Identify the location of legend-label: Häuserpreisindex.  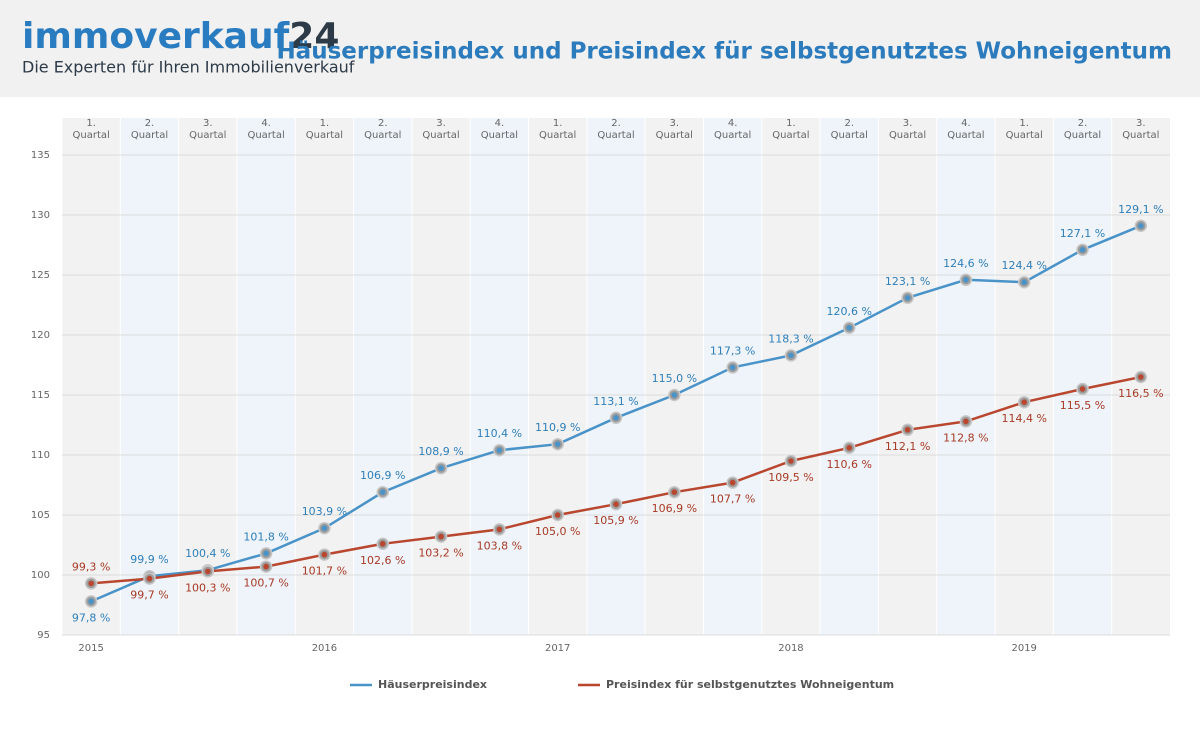
(432, 684).